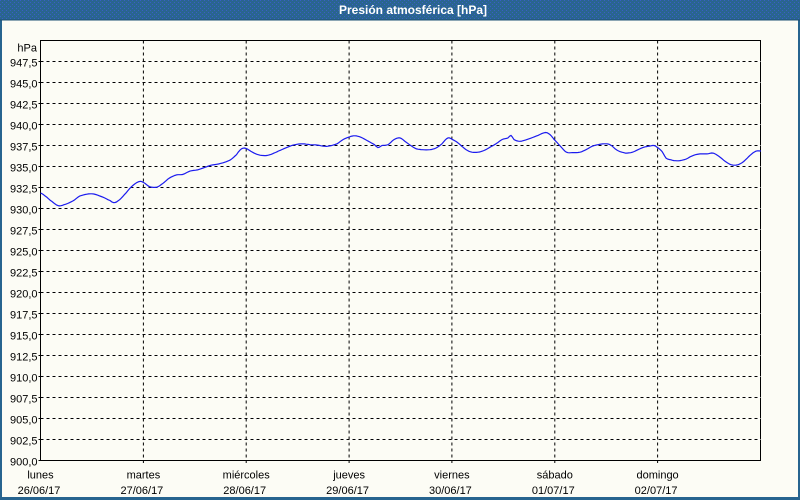 The height and width of the screenshot is (500, 800). I want to click on svg-text: sábado, so click(555, 476).